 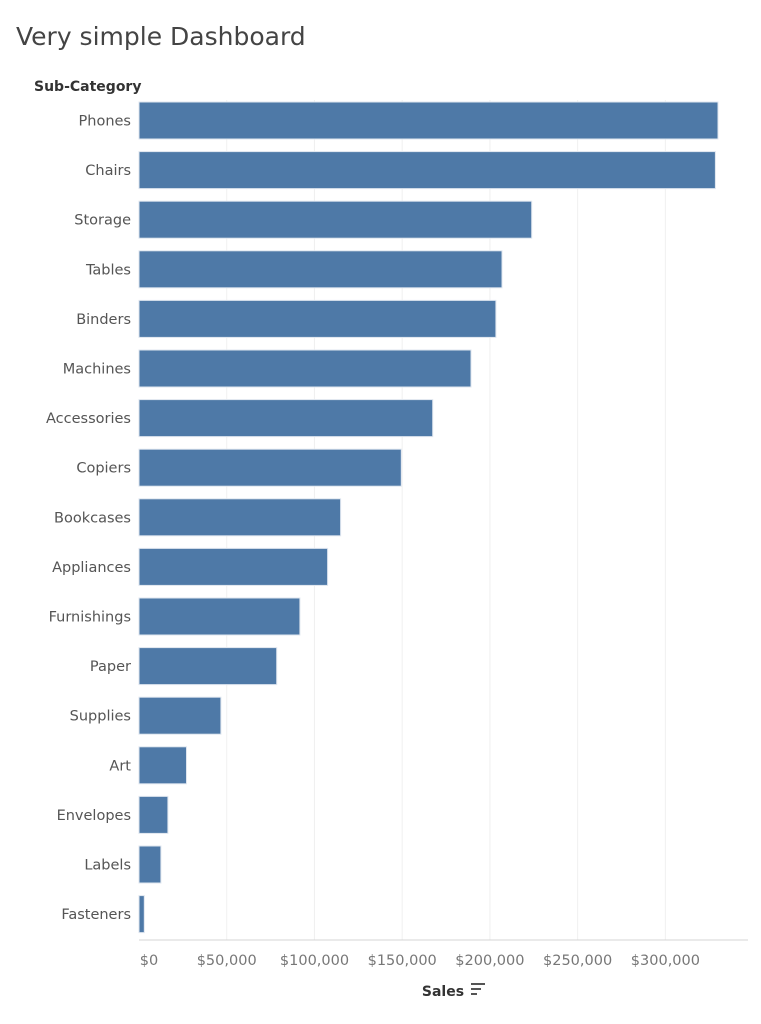 I want to click on bar-chairs, so click(x=427, y=170).